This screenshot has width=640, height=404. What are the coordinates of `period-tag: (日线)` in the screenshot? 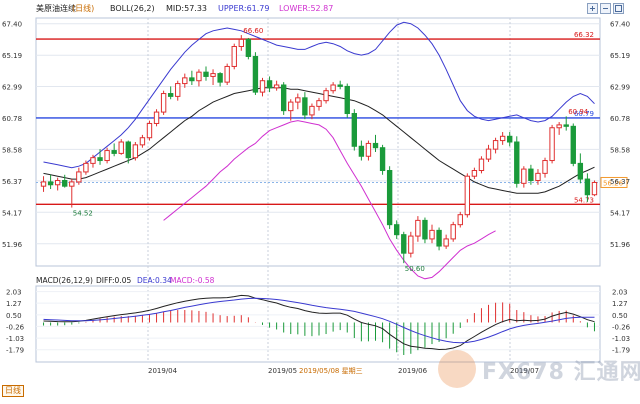 It's located at (83, 8).